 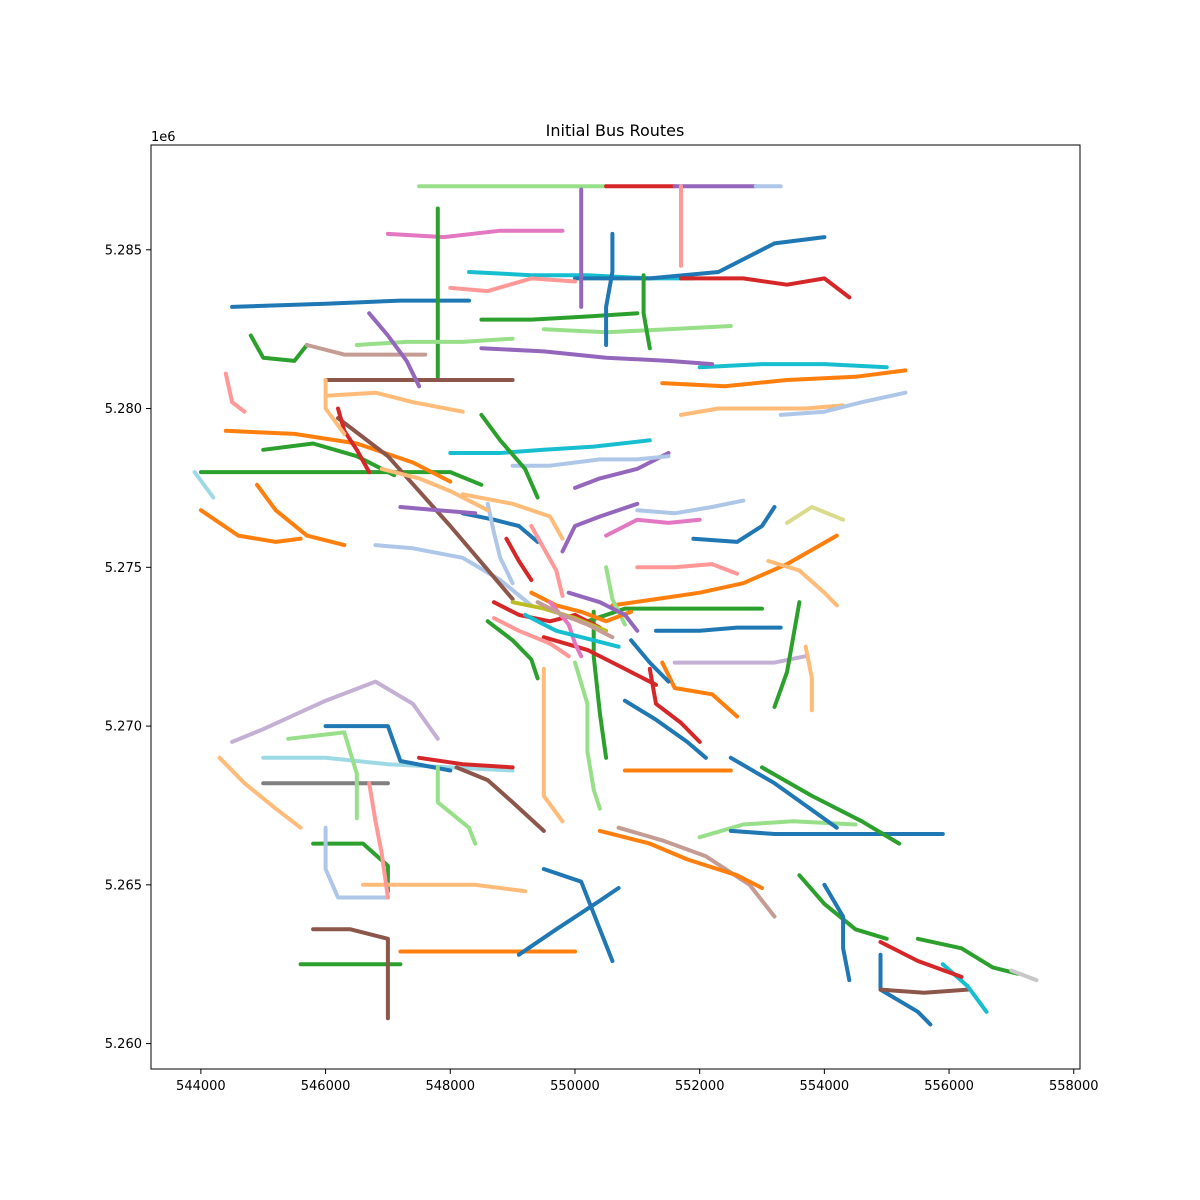 What do you see at coordinates (201, 1086) in the screenshot?
I see `x-tick-label: 544000` at bounding box center [201, 1086].